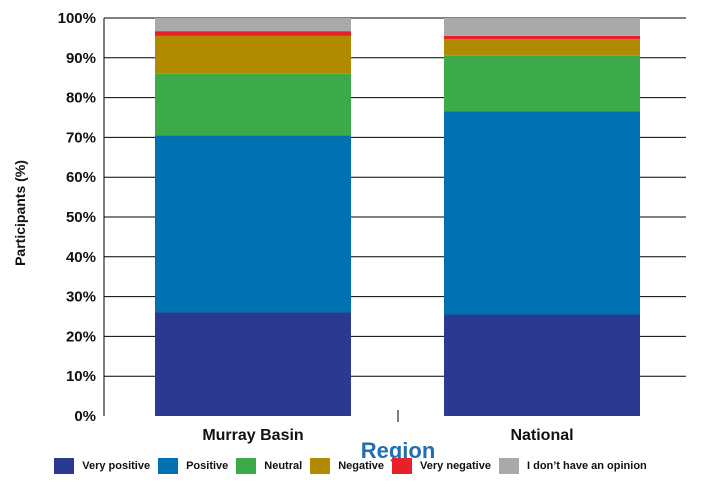 This screenshot has width=701, height=503. I want to click on y-tick-label: 30%, so click(81, 297).